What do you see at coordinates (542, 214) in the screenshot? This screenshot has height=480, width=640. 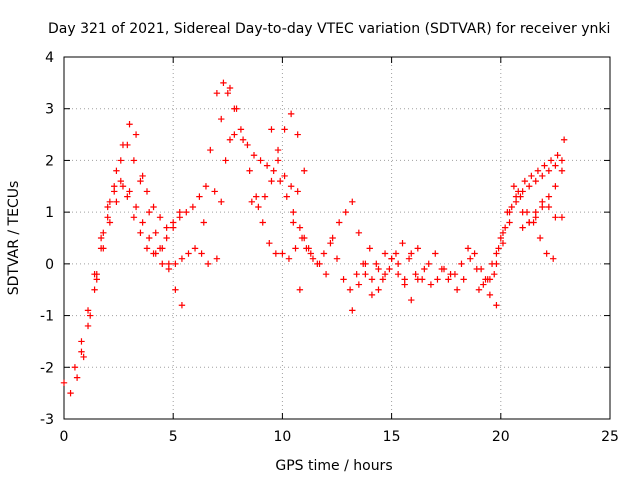 I see `series-arc17` at bounding box center [542, 214].